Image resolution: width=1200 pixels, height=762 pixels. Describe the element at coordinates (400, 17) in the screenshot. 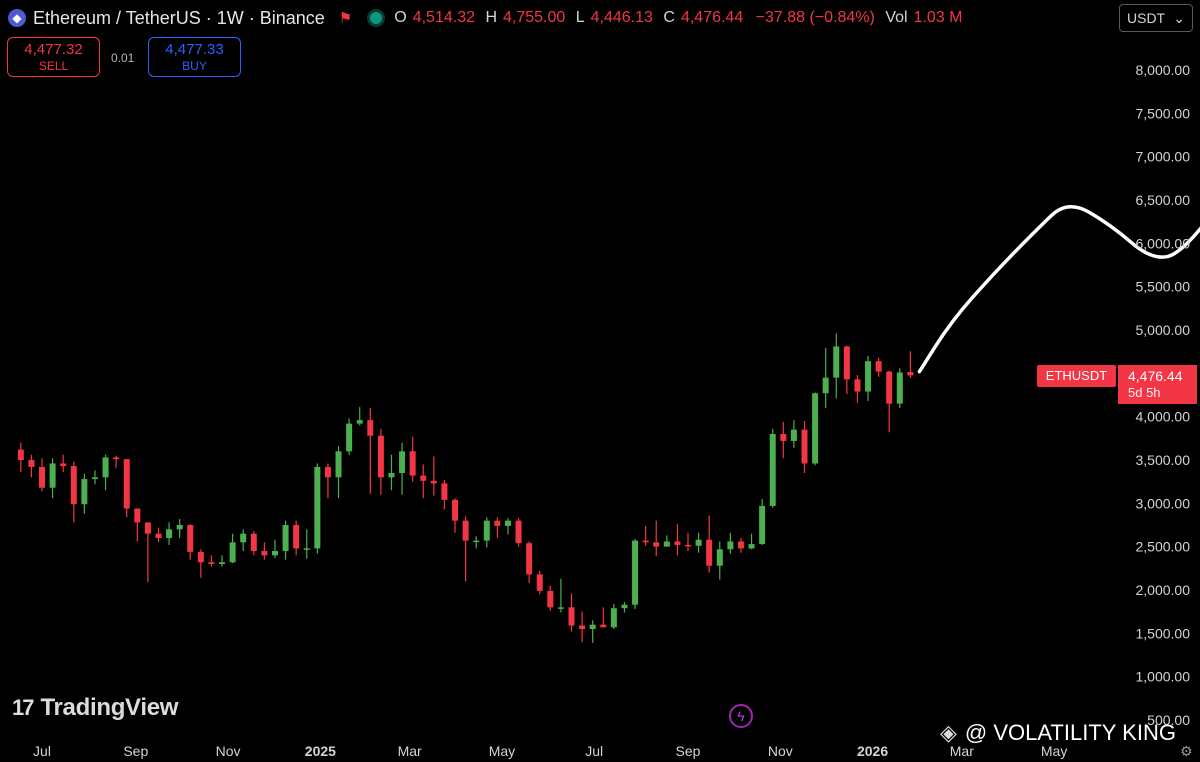

I see `open-label: O` at that location.